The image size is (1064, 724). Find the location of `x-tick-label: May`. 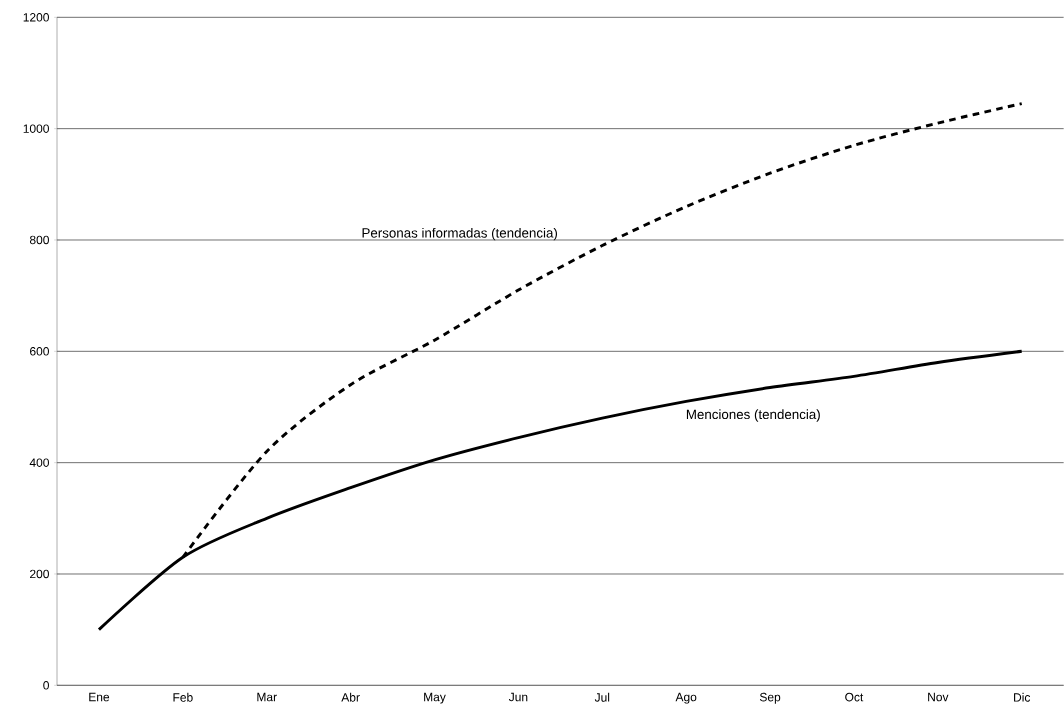

x-tick-label: May is located at coordinates (435, 698).